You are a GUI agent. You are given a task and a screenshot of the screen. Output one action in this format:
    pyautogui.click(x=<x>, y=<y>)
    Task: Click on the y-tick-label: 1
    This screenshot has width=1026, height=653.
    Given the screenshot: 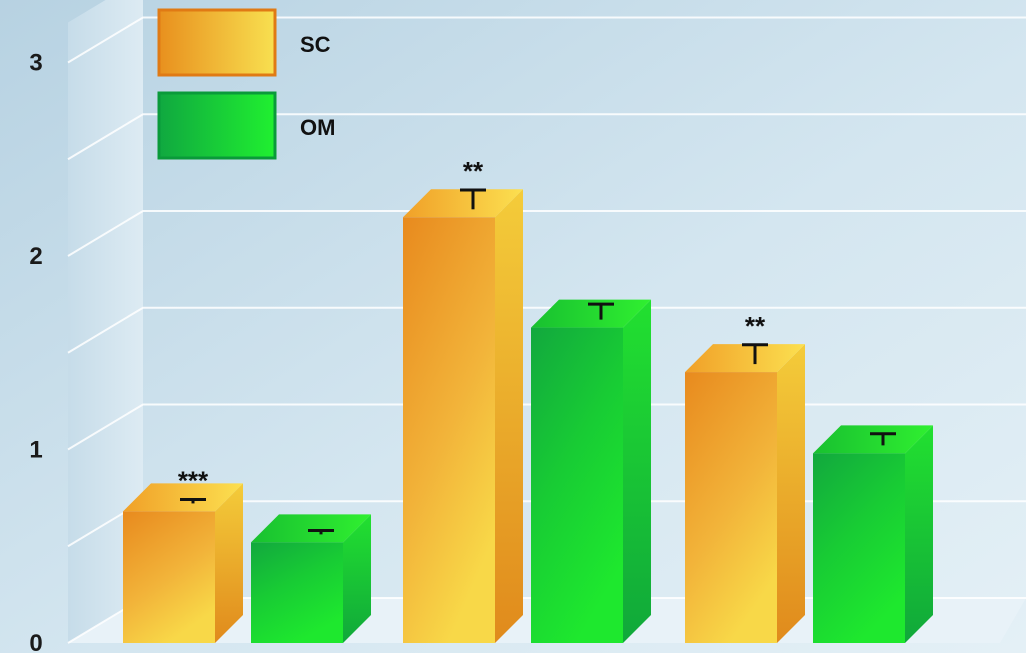 What is the action you would take?
    pyautogui.click(x=35, y=450)
    